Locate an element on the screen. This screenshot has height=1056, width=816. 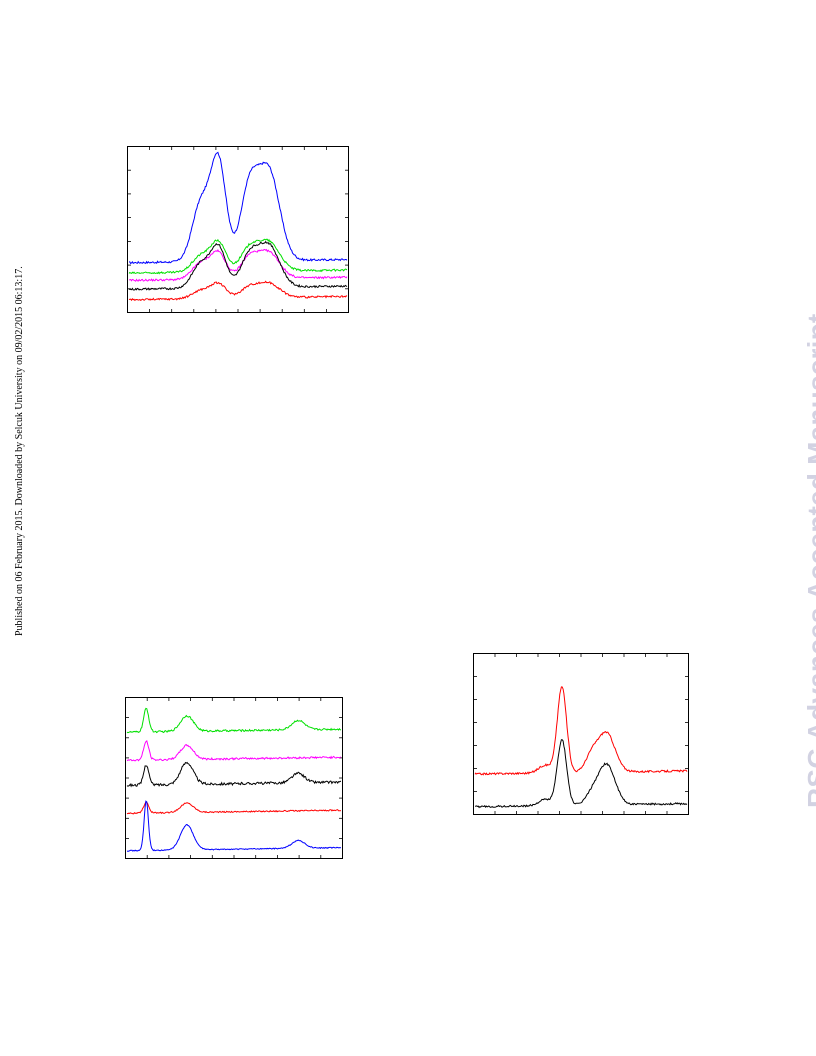
figure-top-left is located at coordinates (238, 229).